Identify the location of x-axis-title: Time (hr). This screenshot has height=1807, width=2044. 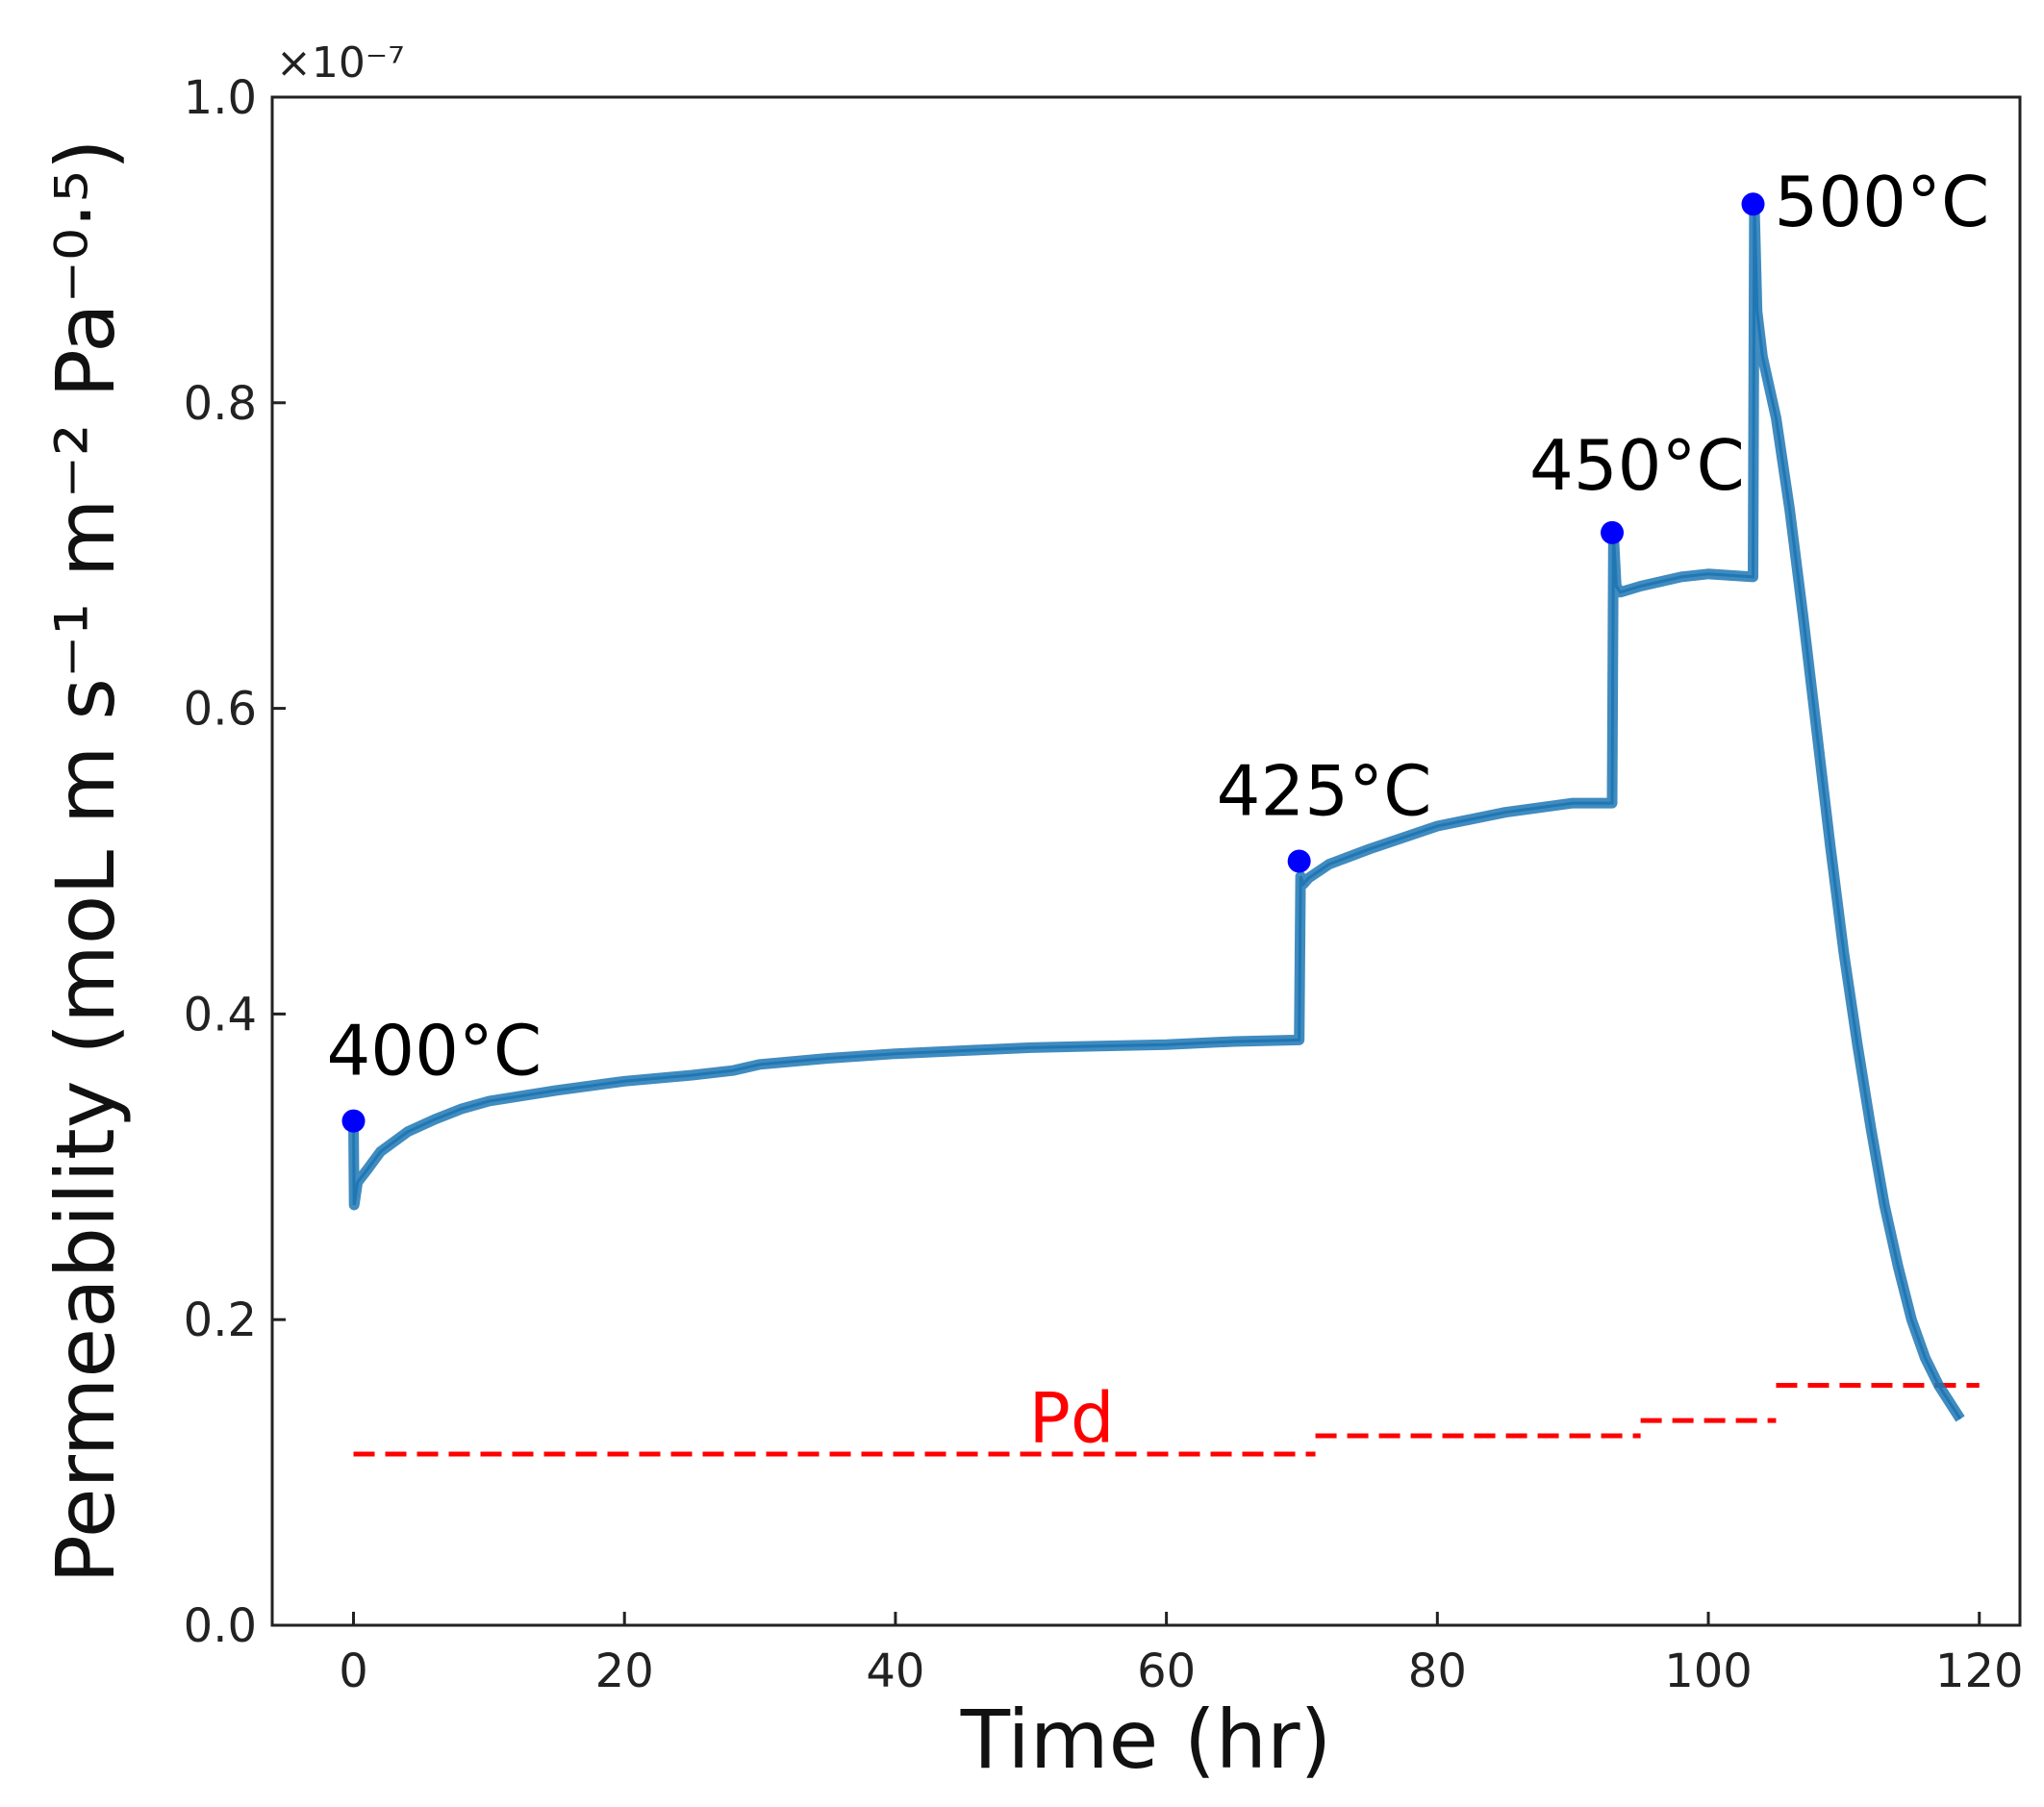
(1146, 1740).